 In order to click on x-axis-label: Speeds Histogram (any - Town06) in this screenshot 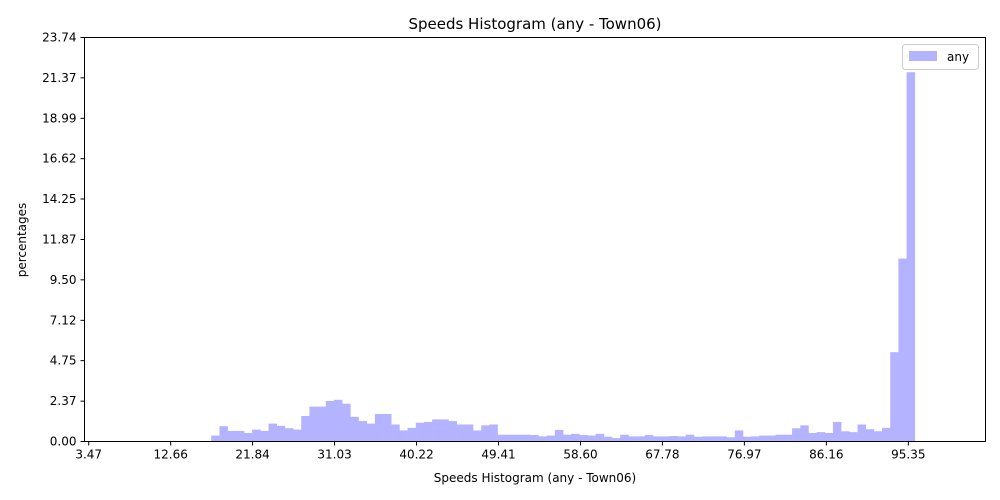, I will do `click(535, 478)`.